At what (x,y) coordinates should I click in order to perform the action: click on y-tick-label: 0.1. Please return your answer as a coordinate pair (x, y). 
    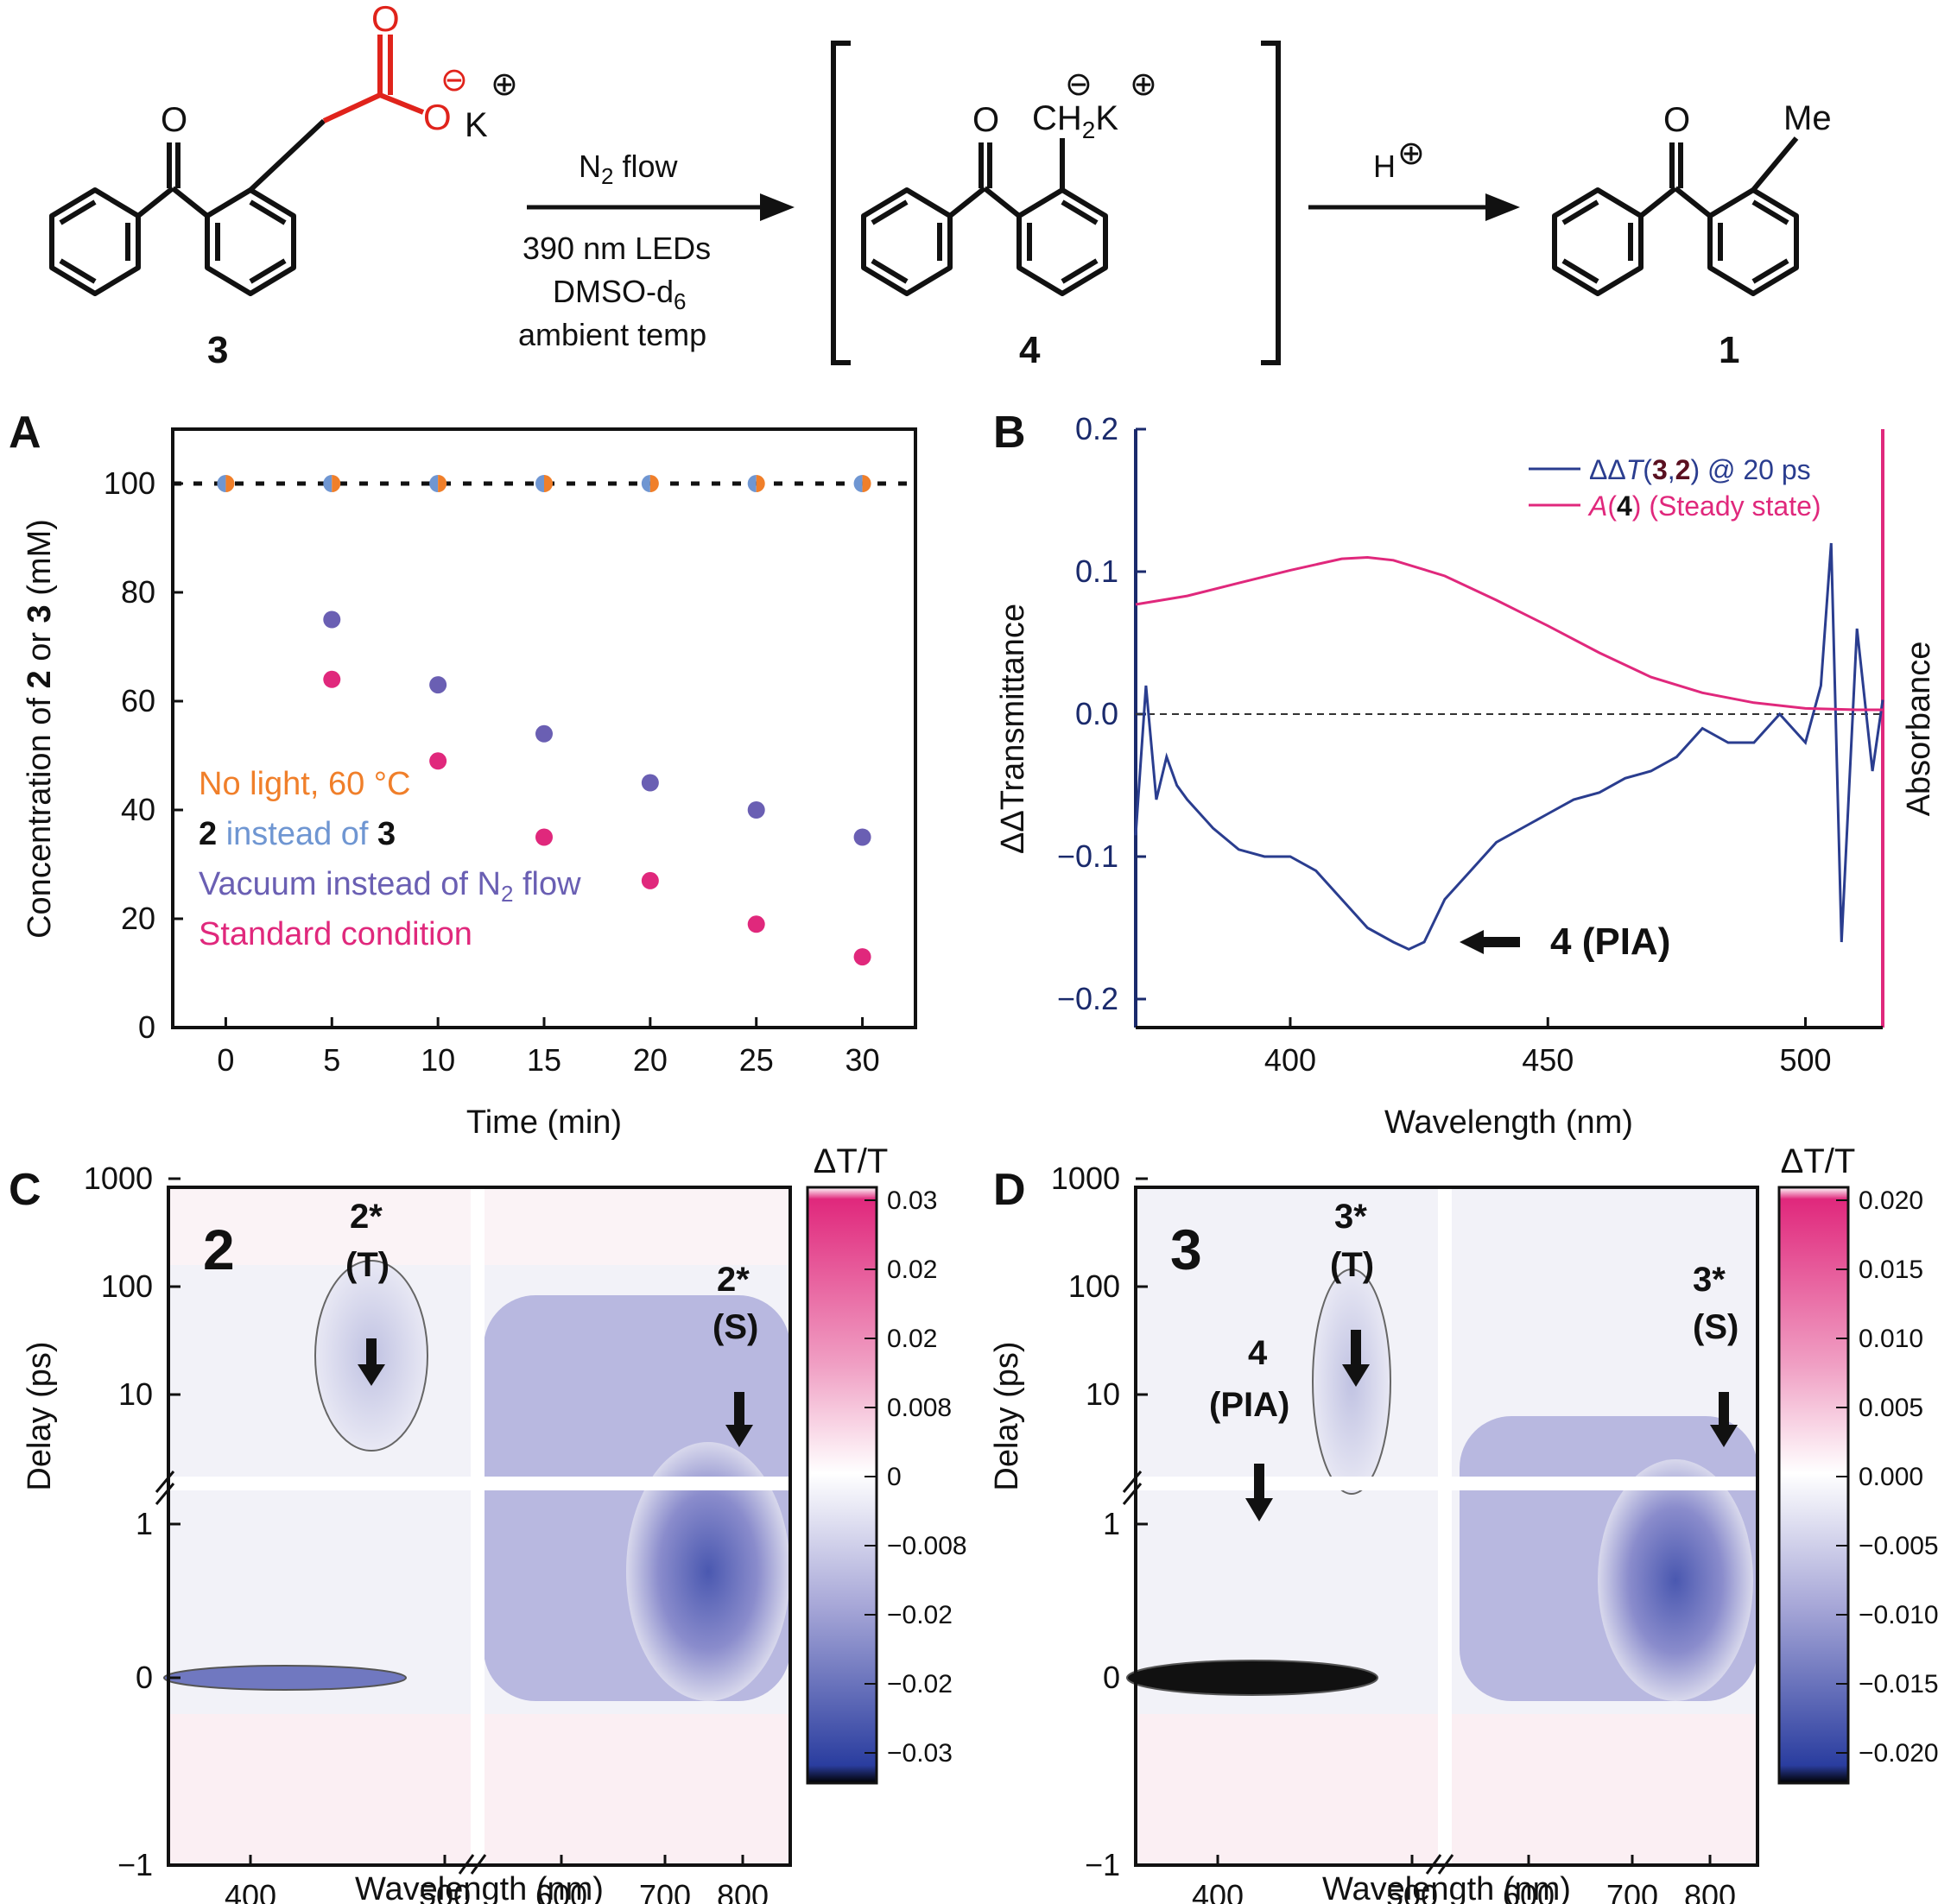
    Looking at the image, I should click on (1097, 571).